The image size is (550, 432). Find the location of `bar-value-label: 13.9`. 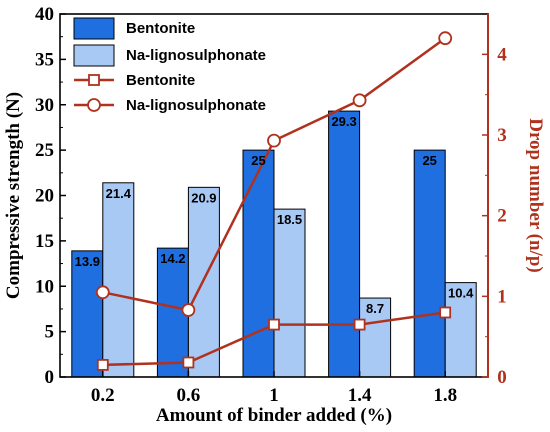

bar-value-label: 13.9 is located at coordinates (87, 261).